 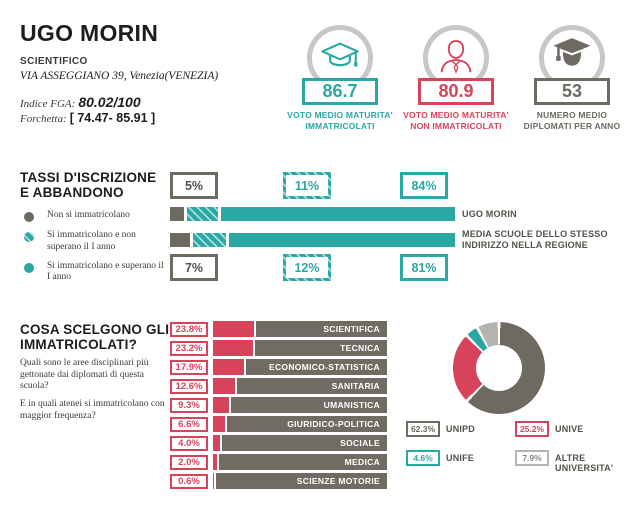 I want to click on discipline-bar-track: MEDICA, so click(x=302, y=462).